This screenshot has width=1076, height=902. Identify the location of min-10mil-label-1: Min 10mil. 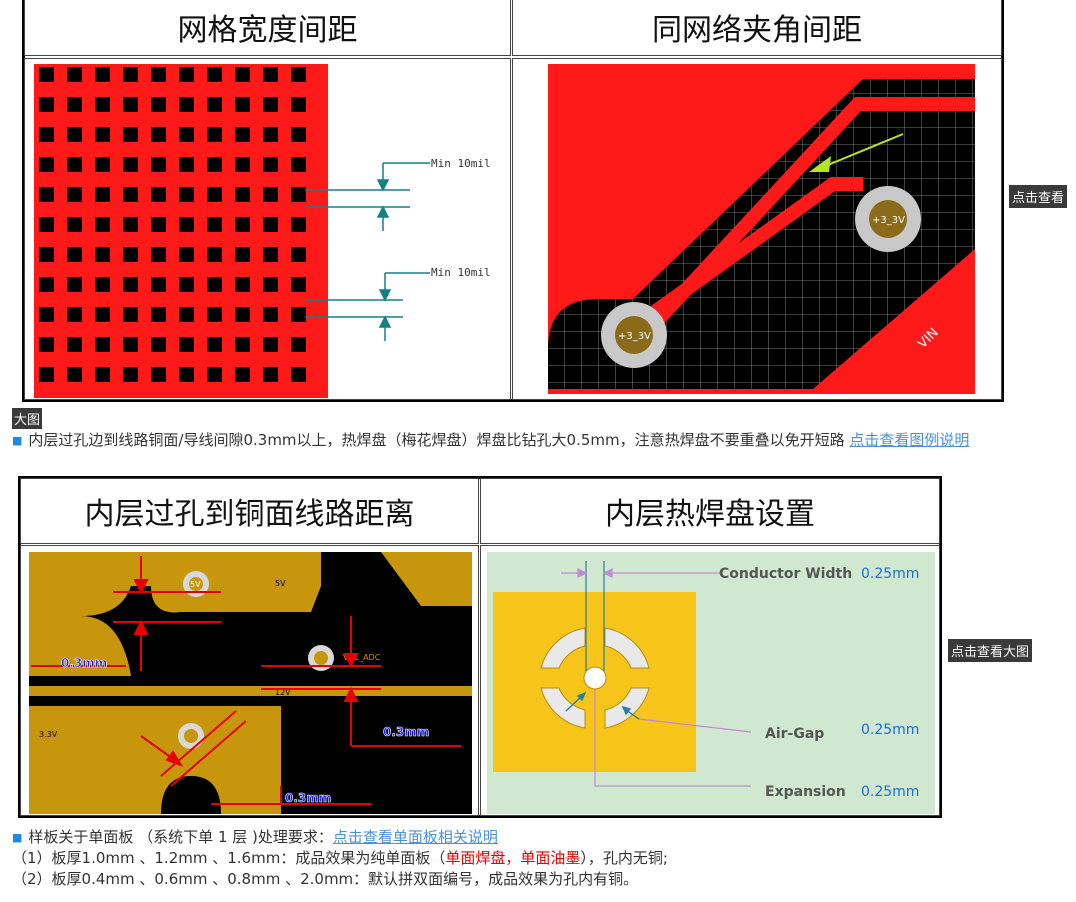
(461, 163).